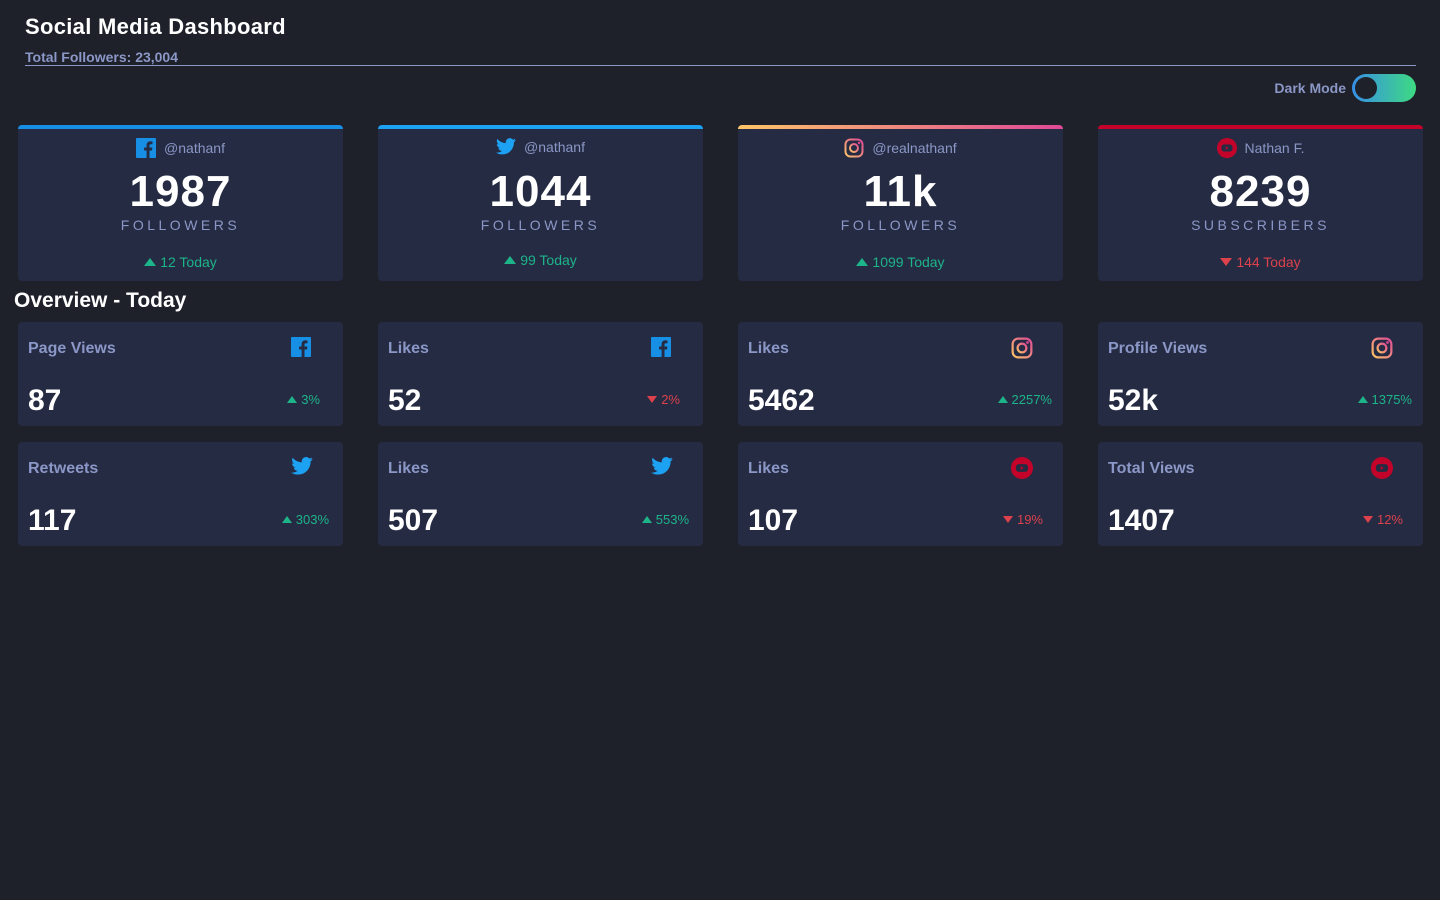  I want to click on total-followers: Total Followers: 23,004, so click(720, 57).